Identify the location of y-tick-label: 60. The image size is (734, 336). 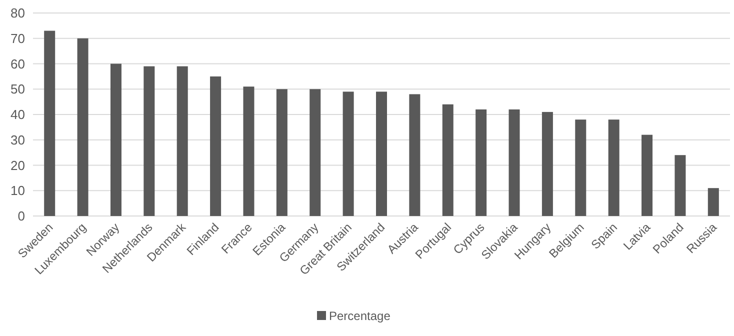
(17, 64).